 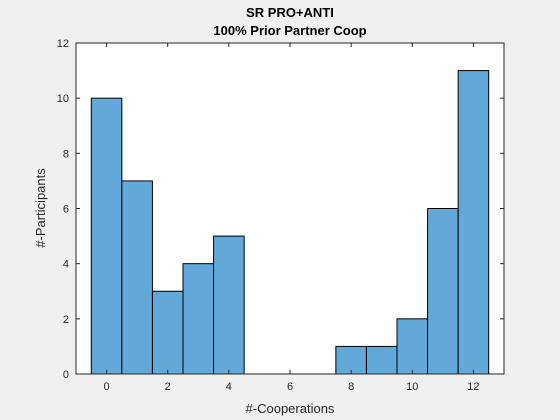 What do you see at coordinates (66, 210) in the screenshot?
I see `y-tick-label: 6` at bounding box center [66, 210].